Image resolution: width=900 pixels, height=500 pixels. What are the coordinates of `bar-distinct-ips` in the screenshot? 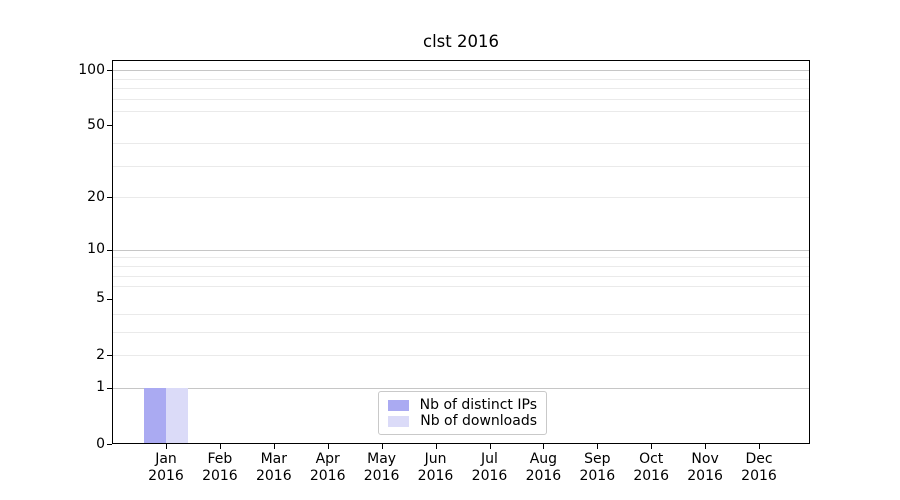 It's located at (155, 415).